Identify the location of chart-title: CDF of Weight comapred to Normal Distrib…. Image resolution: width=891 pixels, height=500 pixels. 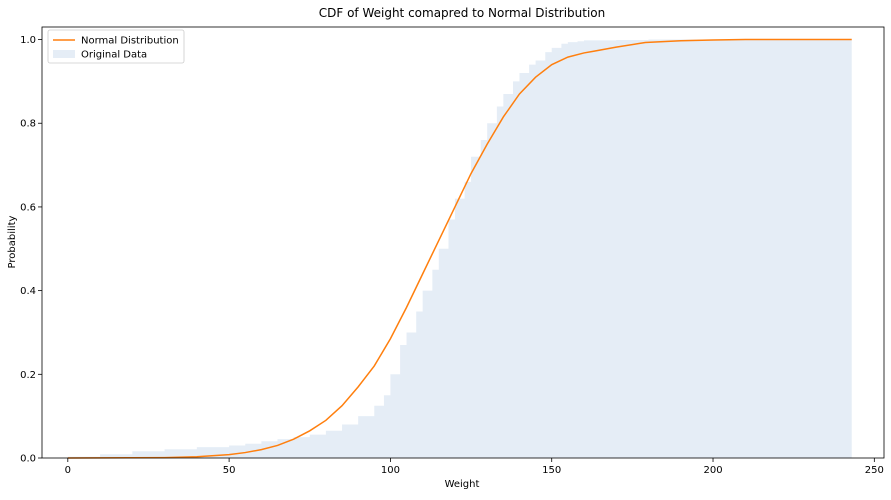
(462, 13).